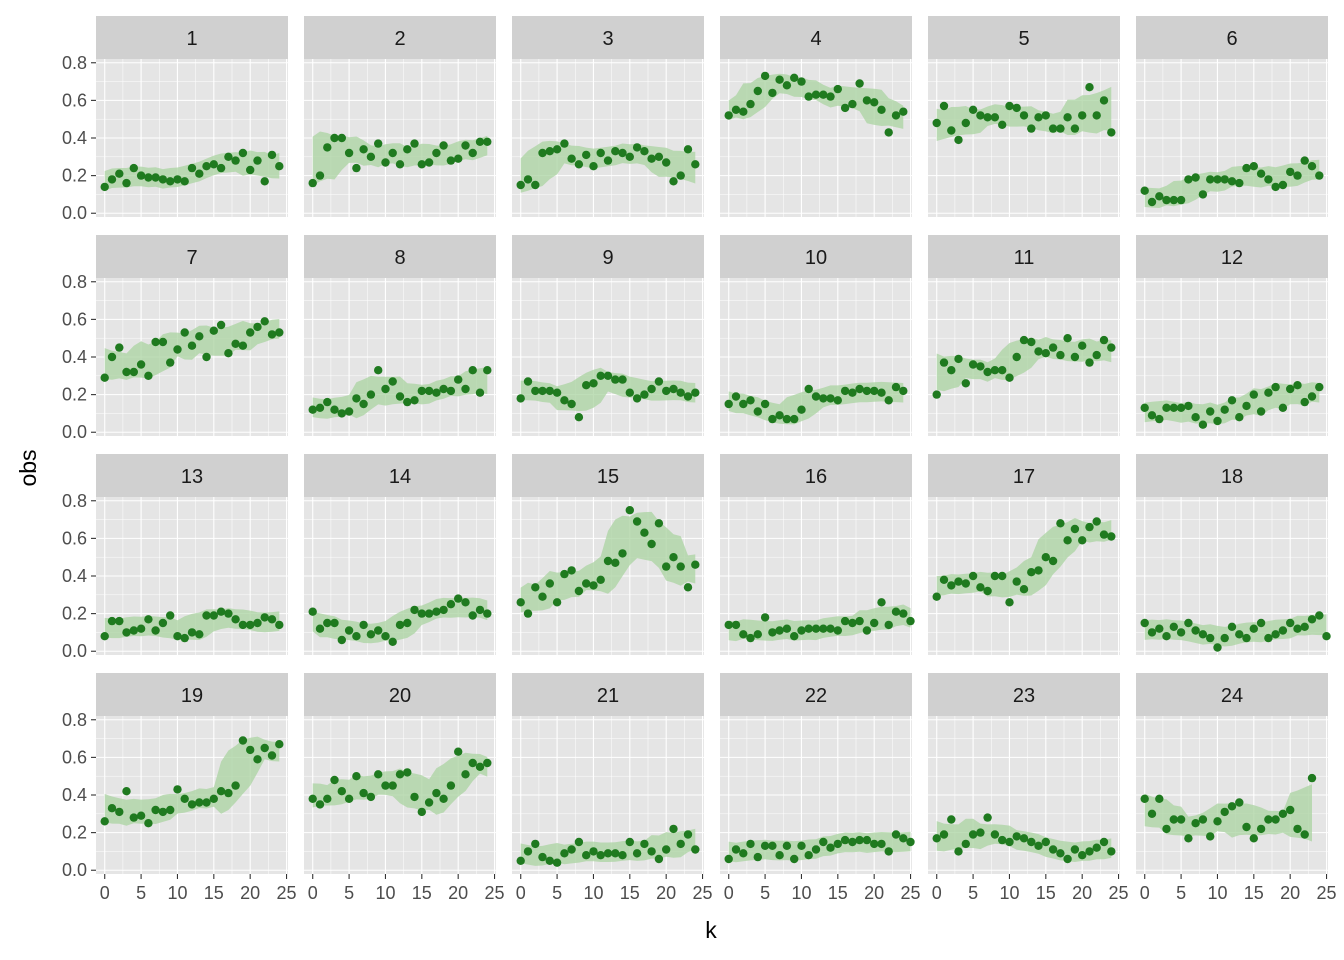 This screenshot has width=1344, height=960. I want to click on facet-strip-label: 15, so click(608, 477).